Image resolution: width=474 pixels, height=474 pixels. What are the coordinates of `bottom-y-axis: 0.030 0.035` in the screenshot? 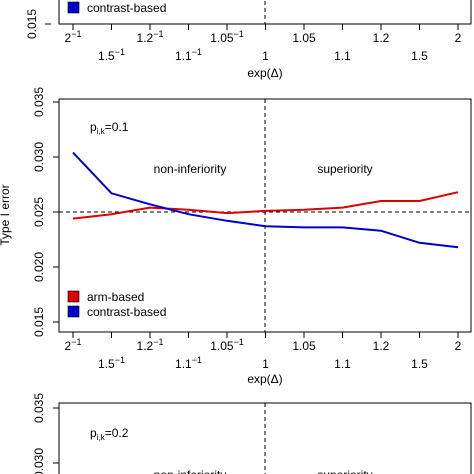 It's located at (45, 433).